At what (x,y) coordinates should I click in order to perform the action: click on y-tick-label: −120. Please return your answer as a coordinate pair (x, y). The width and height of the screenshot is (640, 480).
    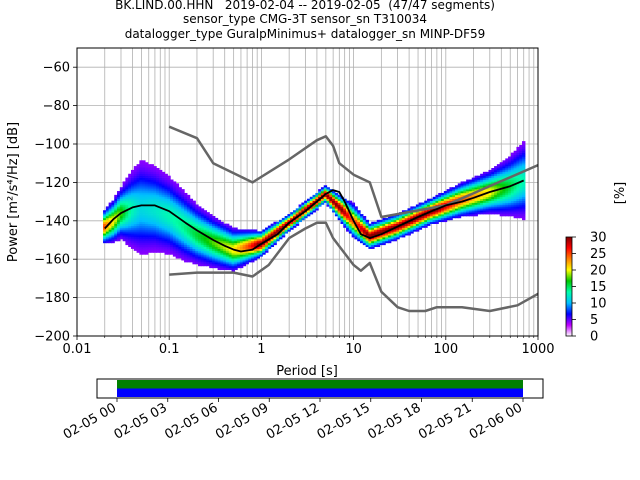
    Looking at the image, I should click on (52, 183).